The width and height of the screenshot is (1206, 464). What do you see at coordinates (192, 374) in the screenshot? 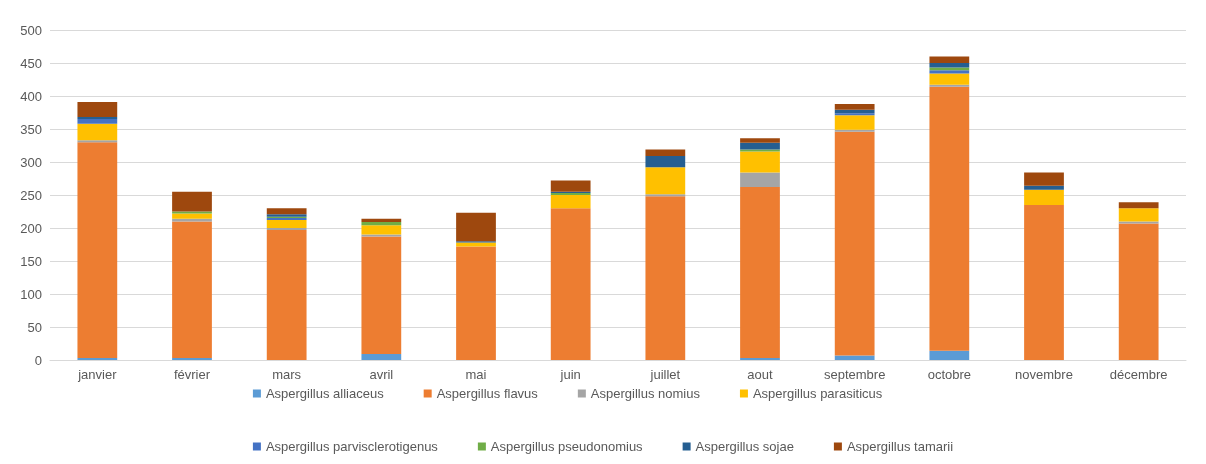
I see `x-tick-label: février` at bounding box center [192, 374].